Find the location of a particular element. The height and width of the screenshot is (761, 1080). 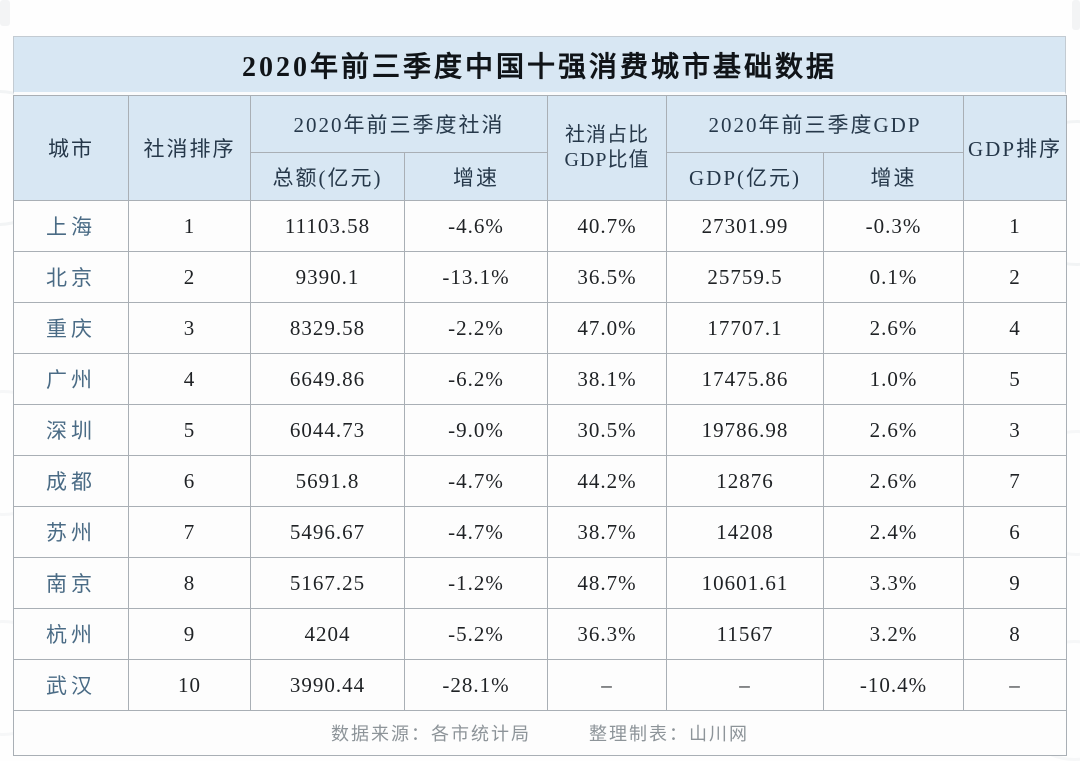

sc-gdp-ratio-cell: 48.7% is located at coordinates (607, 583).